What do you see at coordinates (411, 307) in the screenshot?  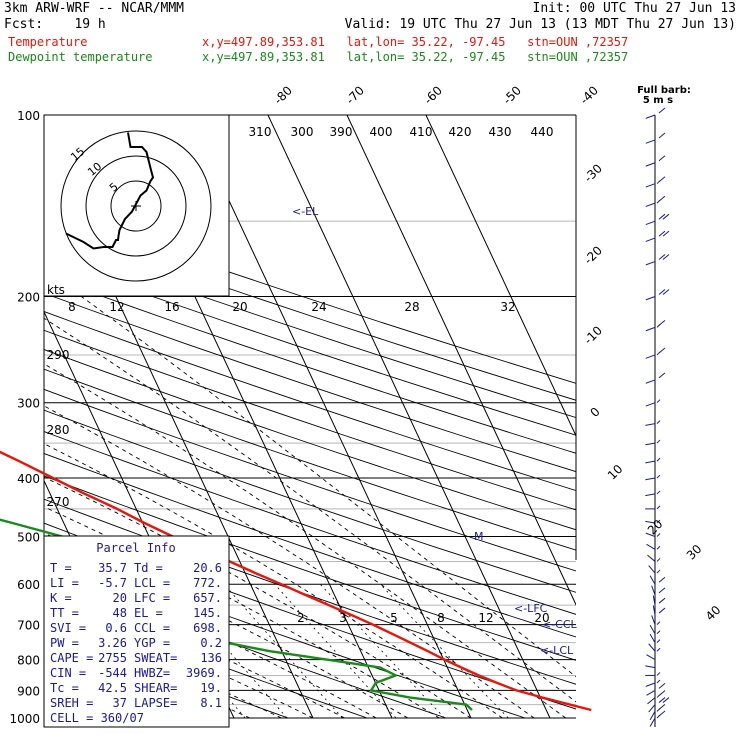 I see `hodograph-speed-label: 28` at bounding box center [411, 307].